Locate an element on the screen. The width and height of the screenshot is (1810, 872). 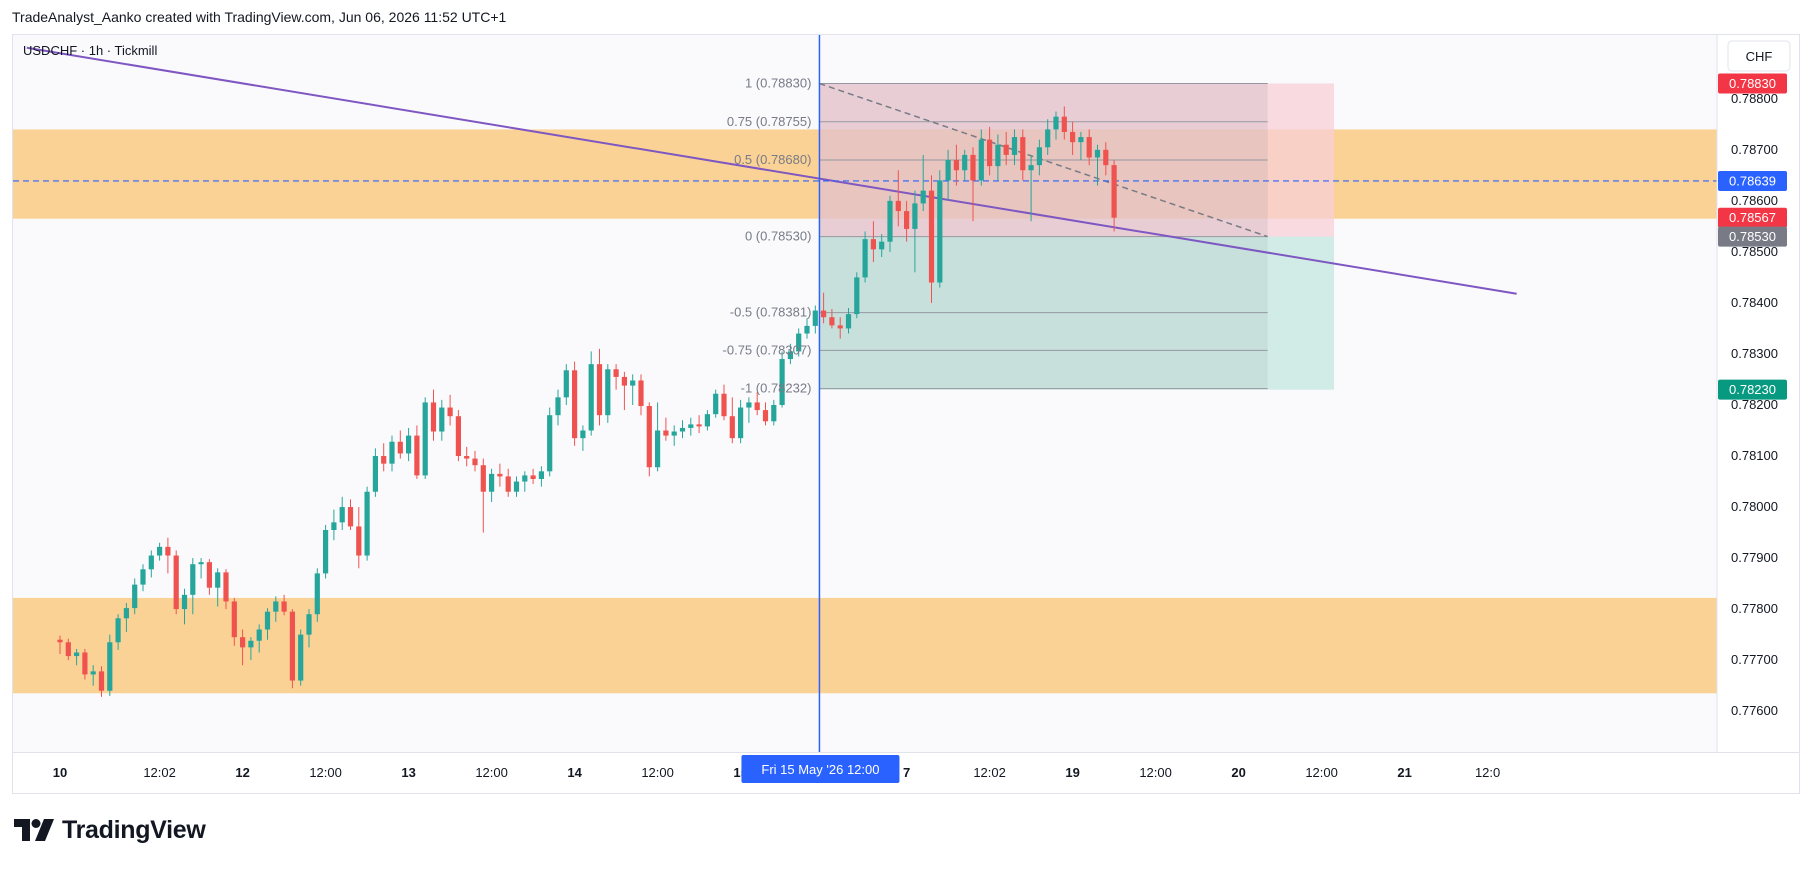
price-tick-label: 0.78000 is located at coordinates (1754, 506).